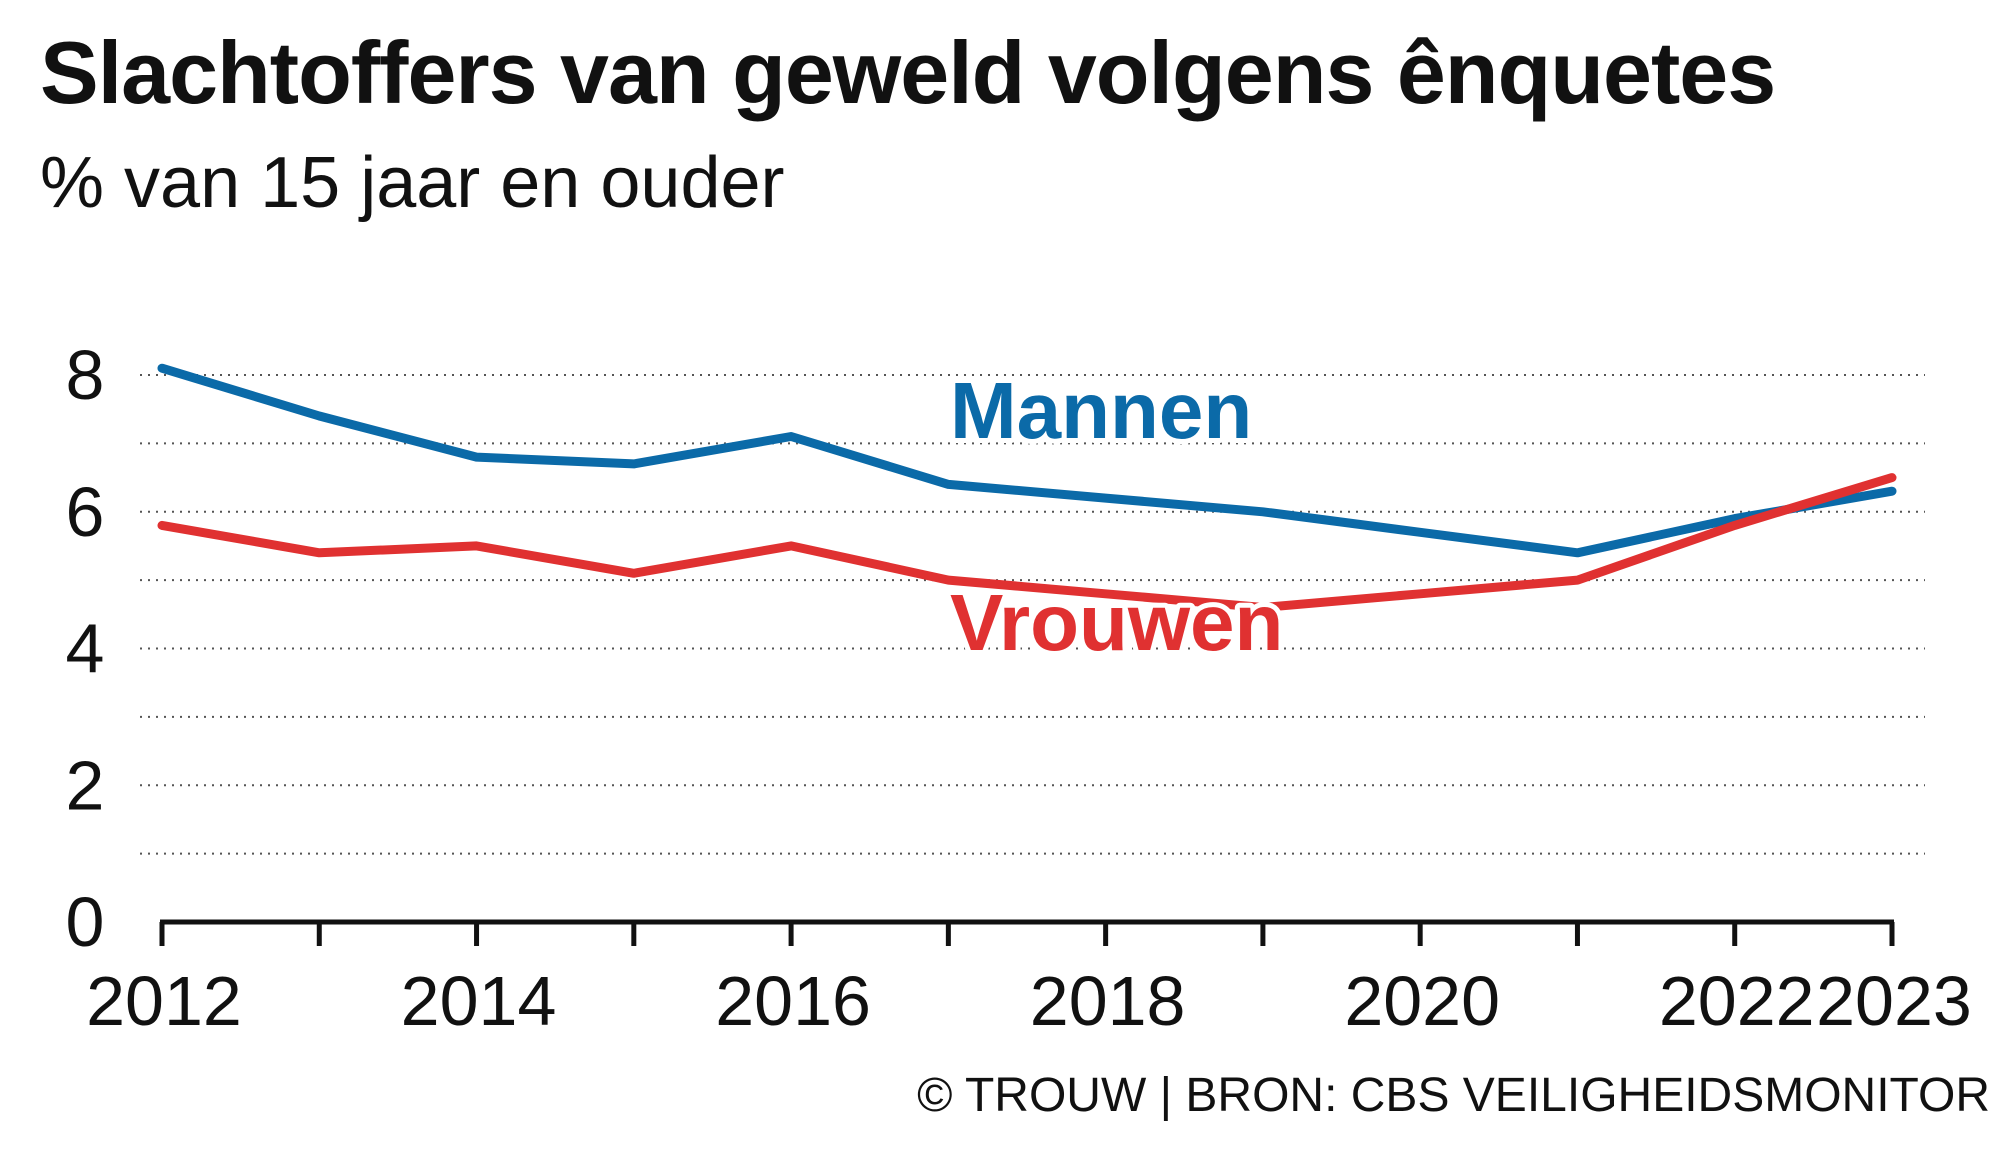  I want to click on x-tick-label: 2012, so click(164, 1001).